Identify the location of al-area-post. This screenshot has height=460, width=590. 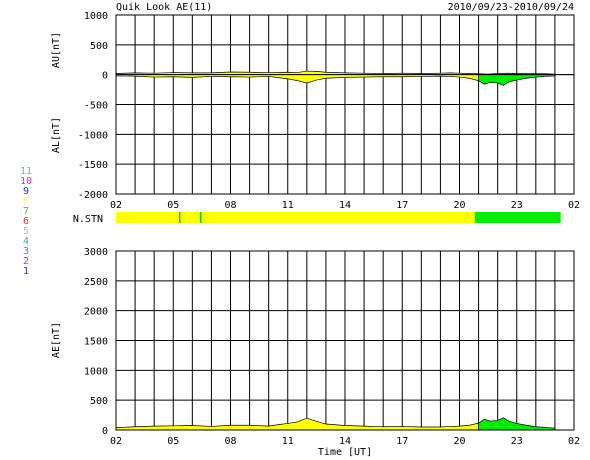
(517, 80).